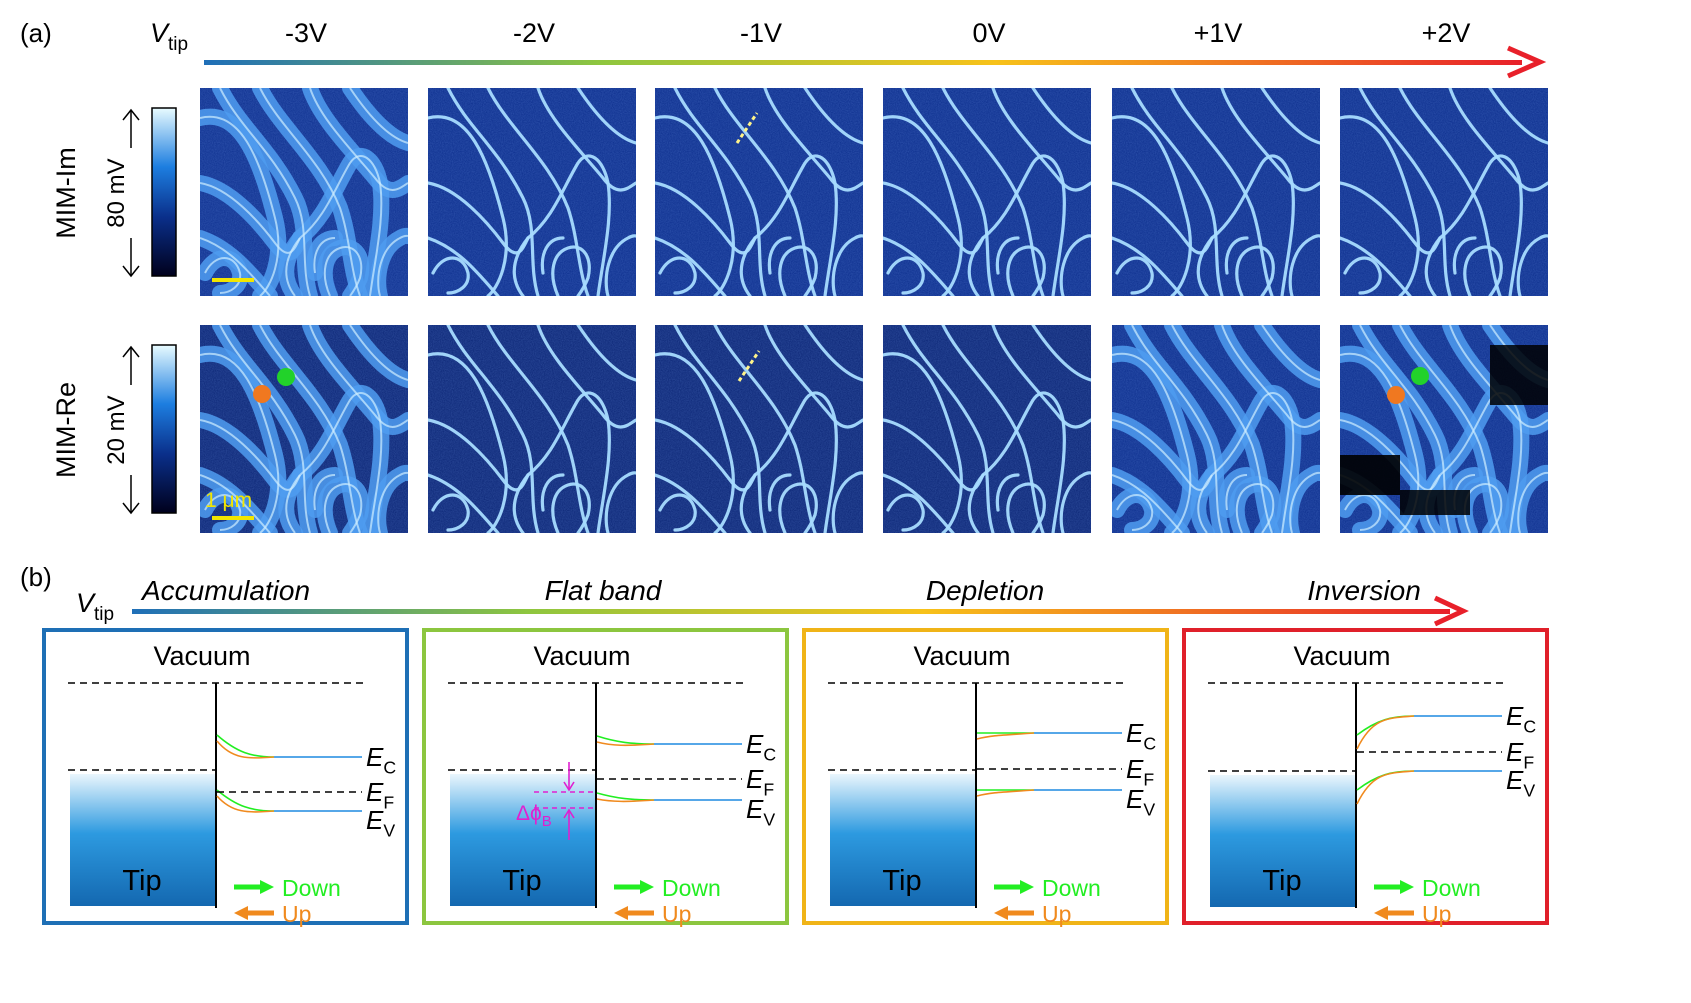 This screenshot has height=1003, width=1691. Describe the element at coordinates (1451, 888) in the screenshot. I see `legend-down: Down` at that location.